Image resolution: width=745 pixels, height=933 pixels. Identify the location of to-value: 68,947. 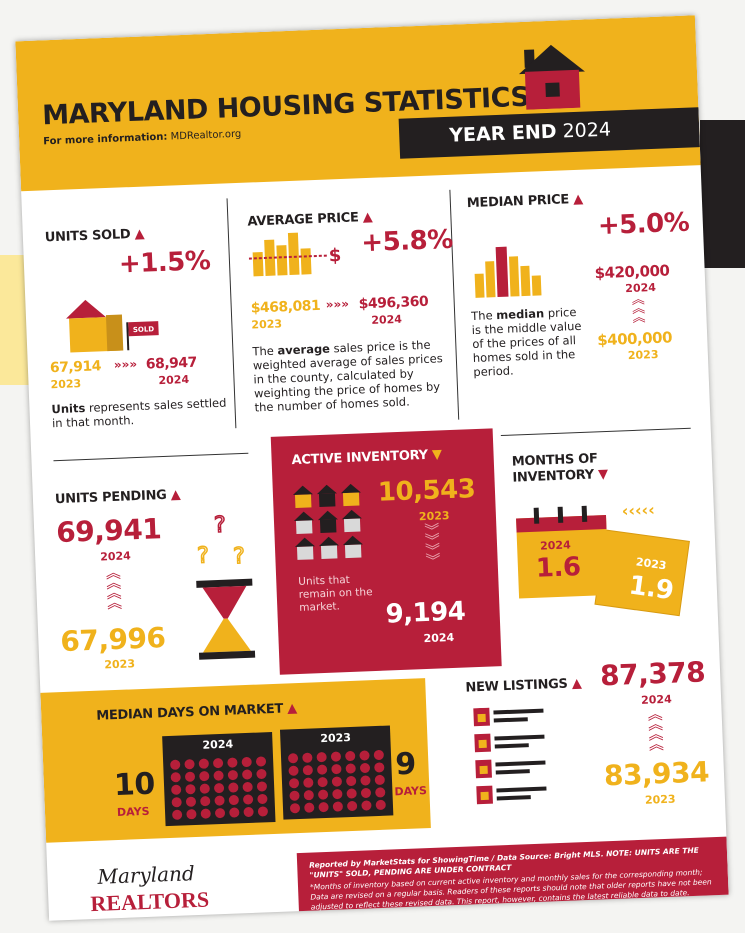
(171, 363).